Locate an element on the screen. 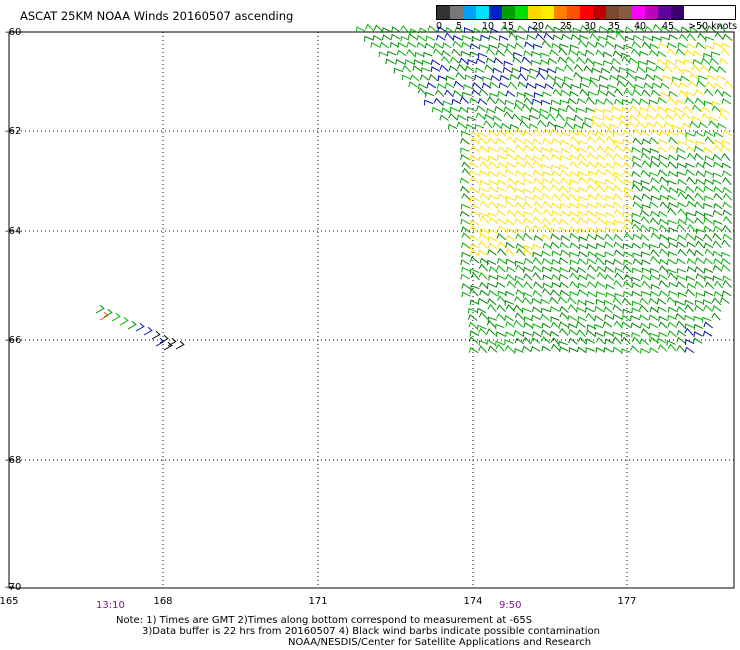 The width and height of the screenshot is (740, 650). longitude-labels: 165 168 171 174 177 is located at coordinates (318, 601).